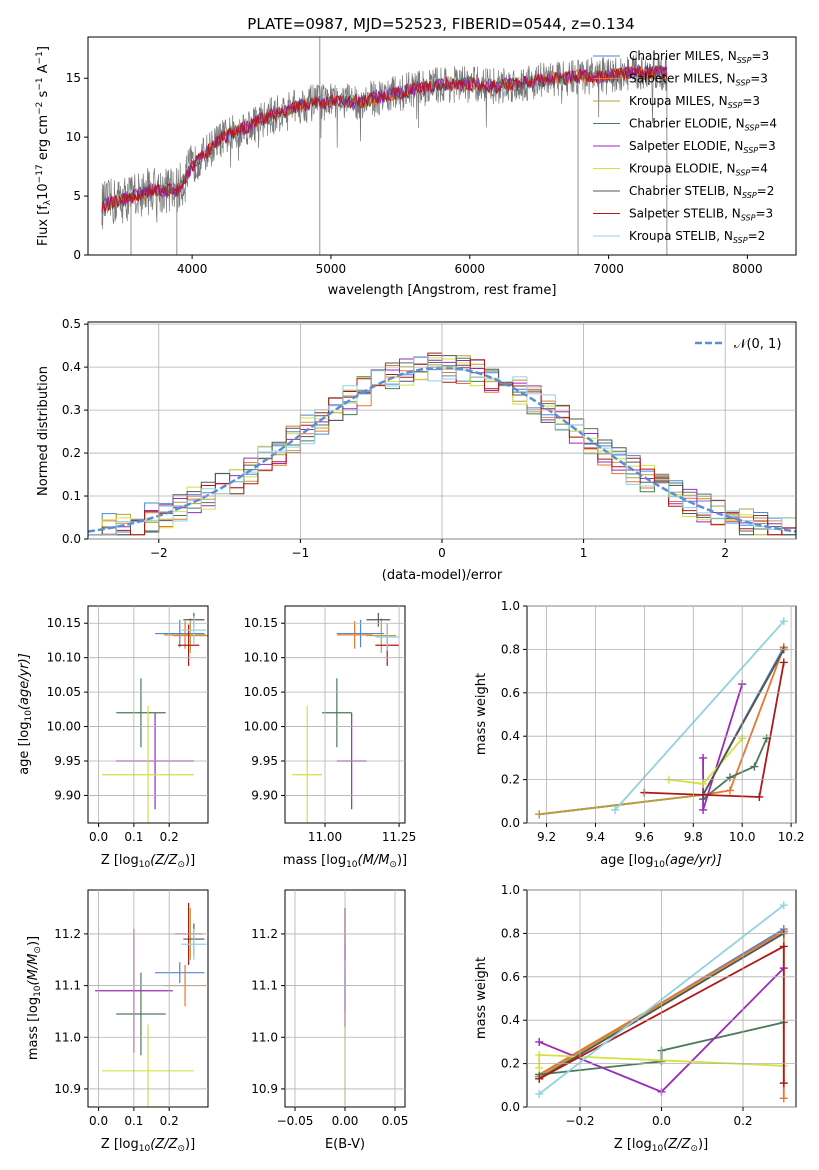  Describe the element at coordinates (264, 795) in the screenshot. I see `y-tick-label: 9.90` at that location.